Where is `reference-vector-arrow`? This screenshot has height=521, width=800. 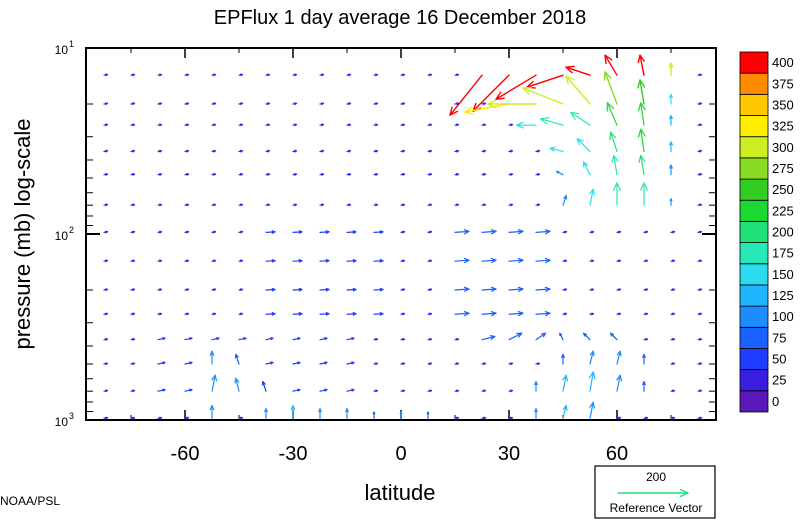
reference-vector-arrow is located at coordinates (653, 493).